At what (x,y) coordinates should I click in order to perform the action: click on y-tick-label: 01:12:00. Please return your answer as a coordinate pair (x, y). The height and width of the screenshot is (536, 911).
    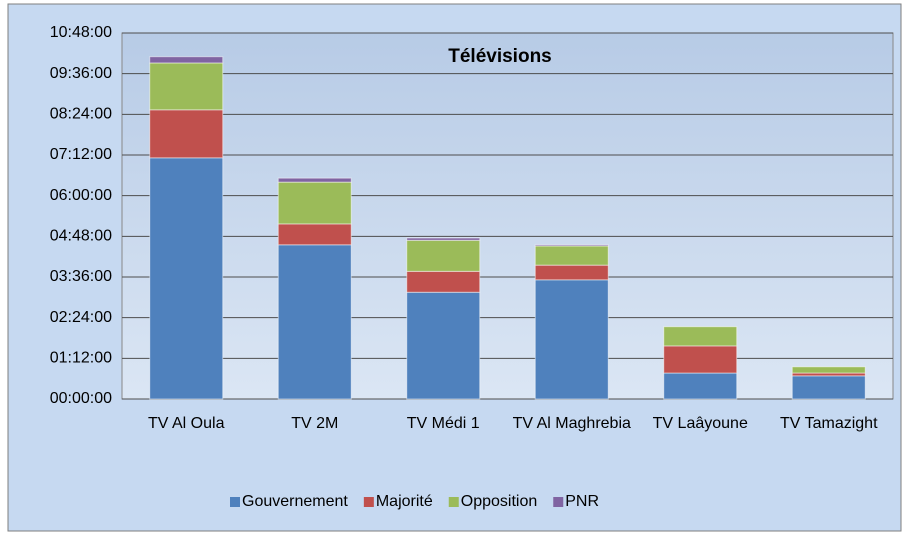
    Looking at the image, I should click on (81, 358).